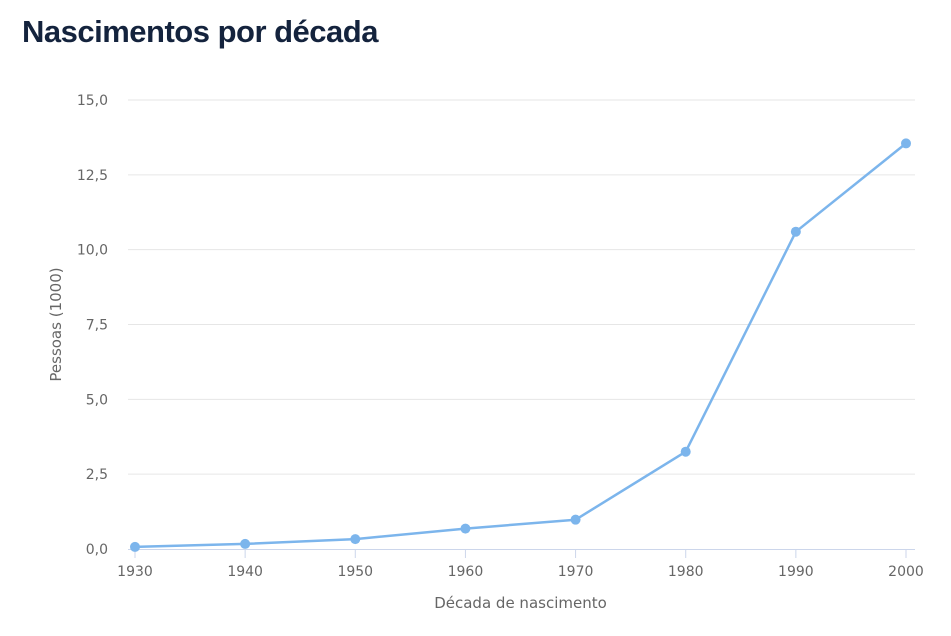 This screenshot has width=951, height=636. I want to click on chart-title: Nascimentos por década, so click(200, 31).